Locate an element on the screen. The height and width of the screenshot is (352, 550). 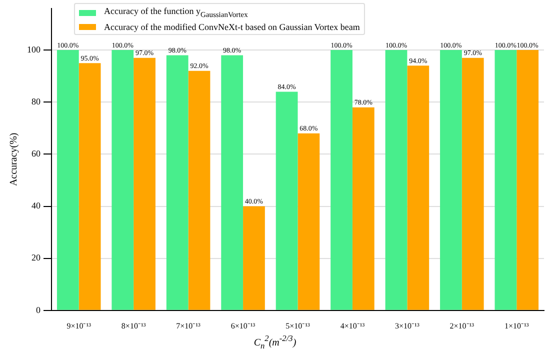
x-tick-label: 2×10⁻¹³ is located at coordinates (462, 325).